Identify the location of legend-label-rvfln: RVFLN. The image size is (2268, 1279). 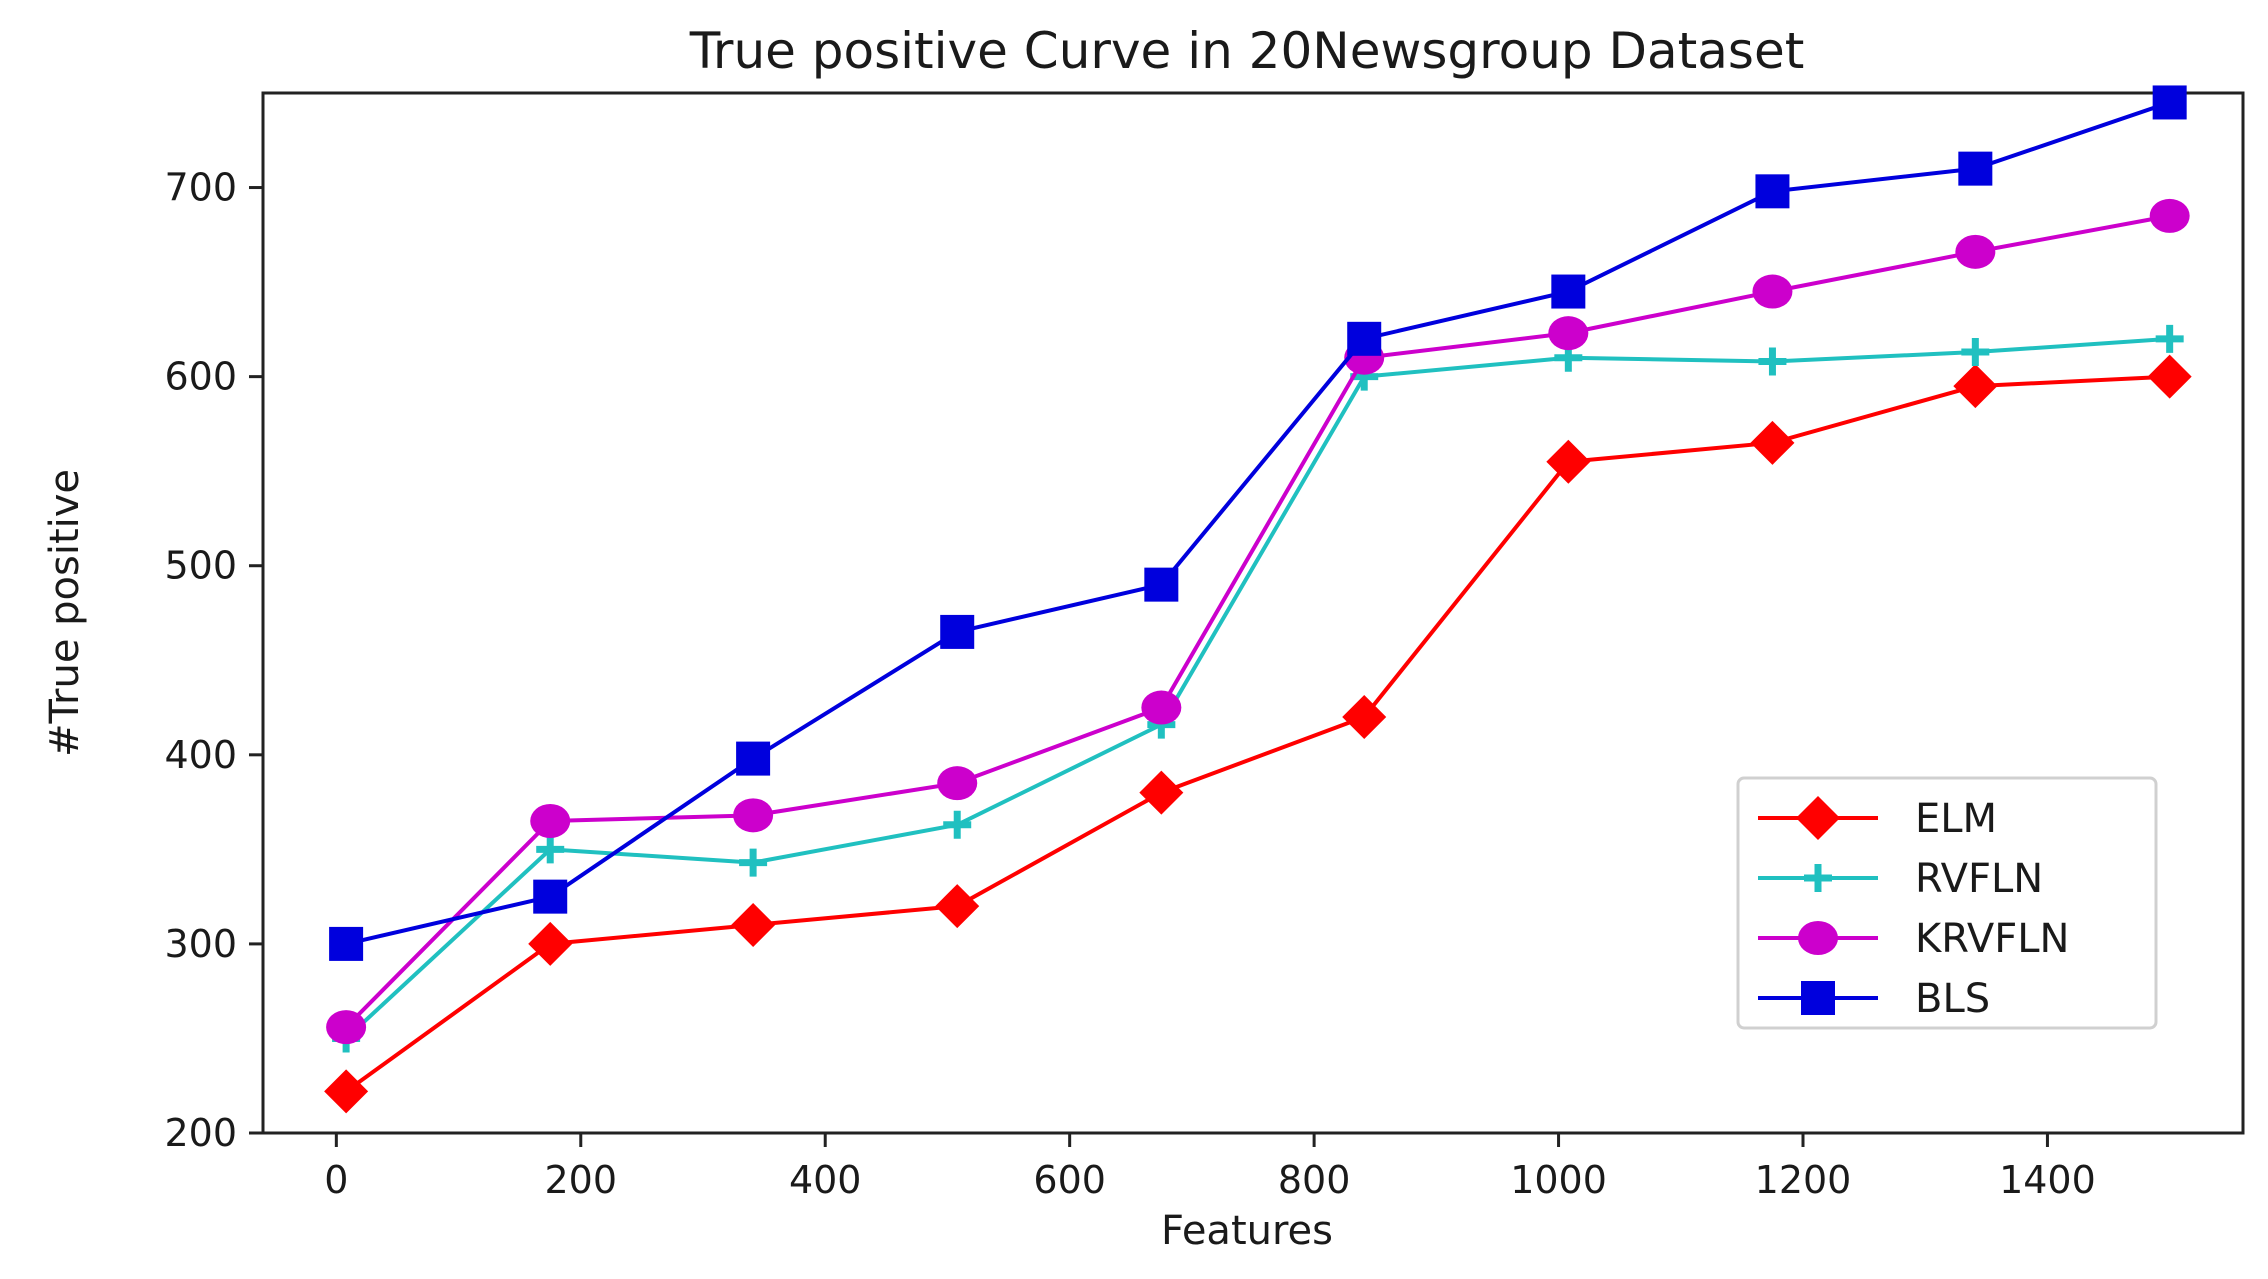
(1979, 879).